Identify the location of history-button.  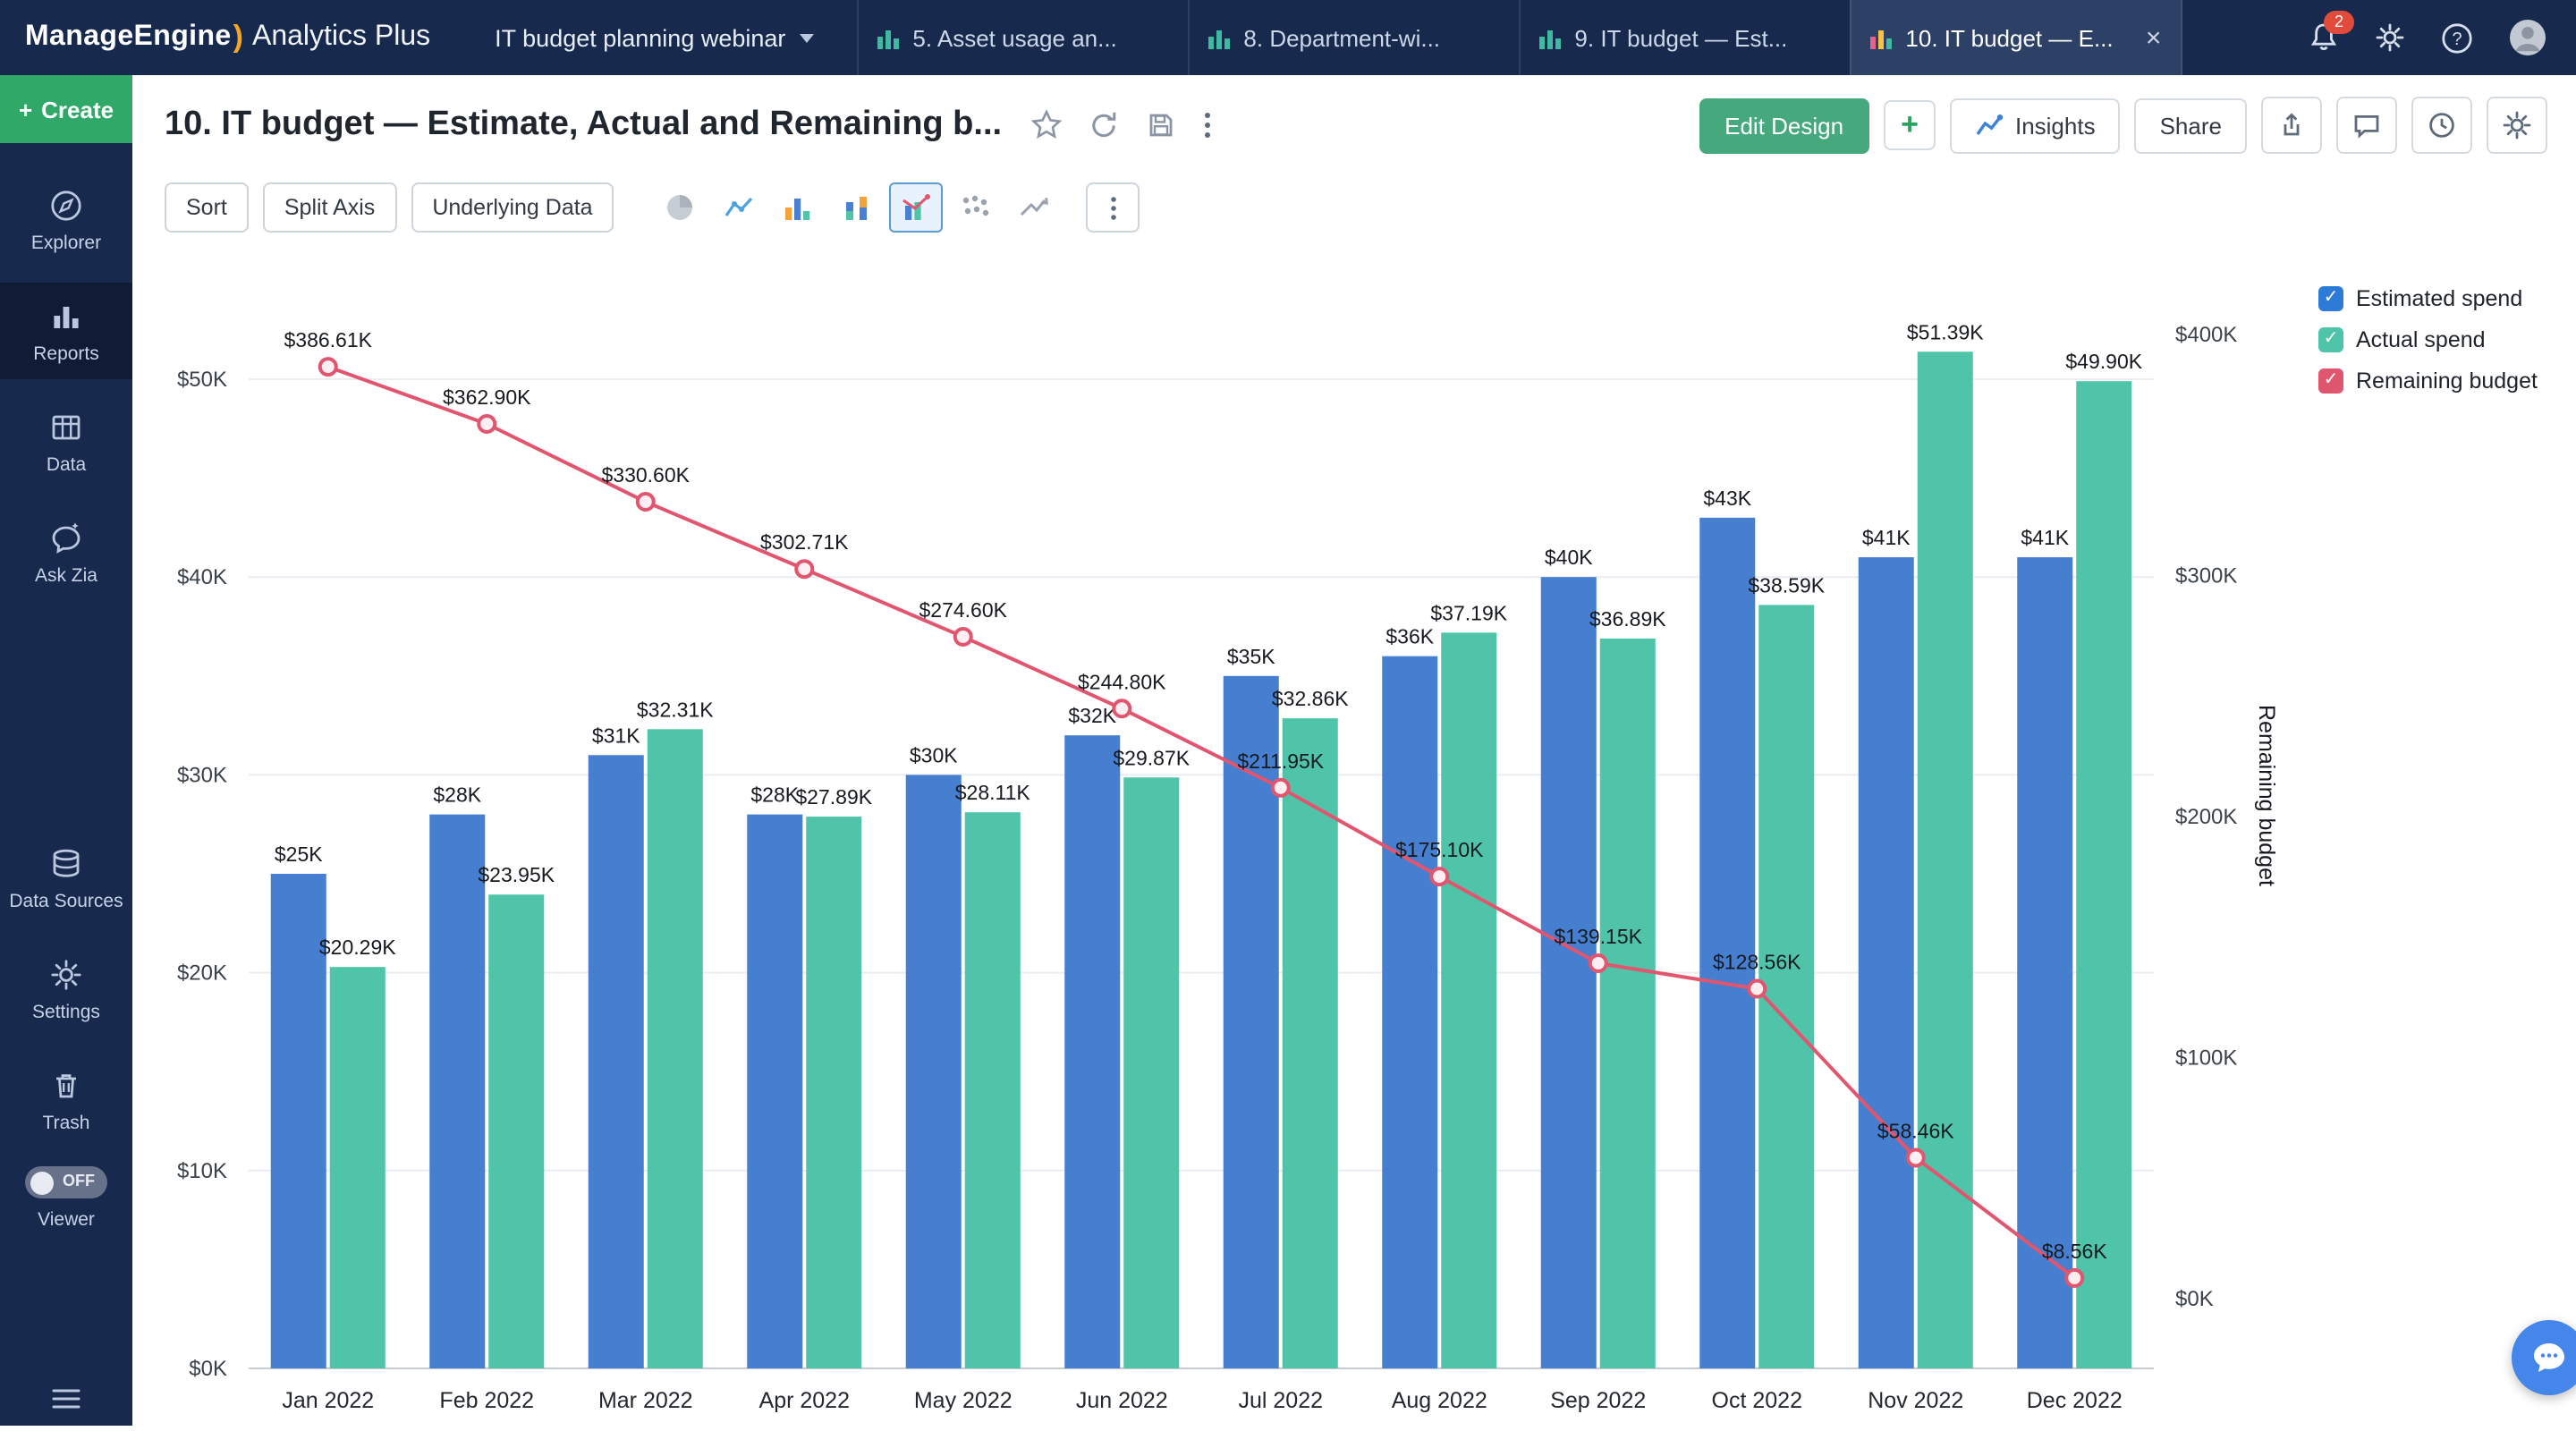
(2441, 126).